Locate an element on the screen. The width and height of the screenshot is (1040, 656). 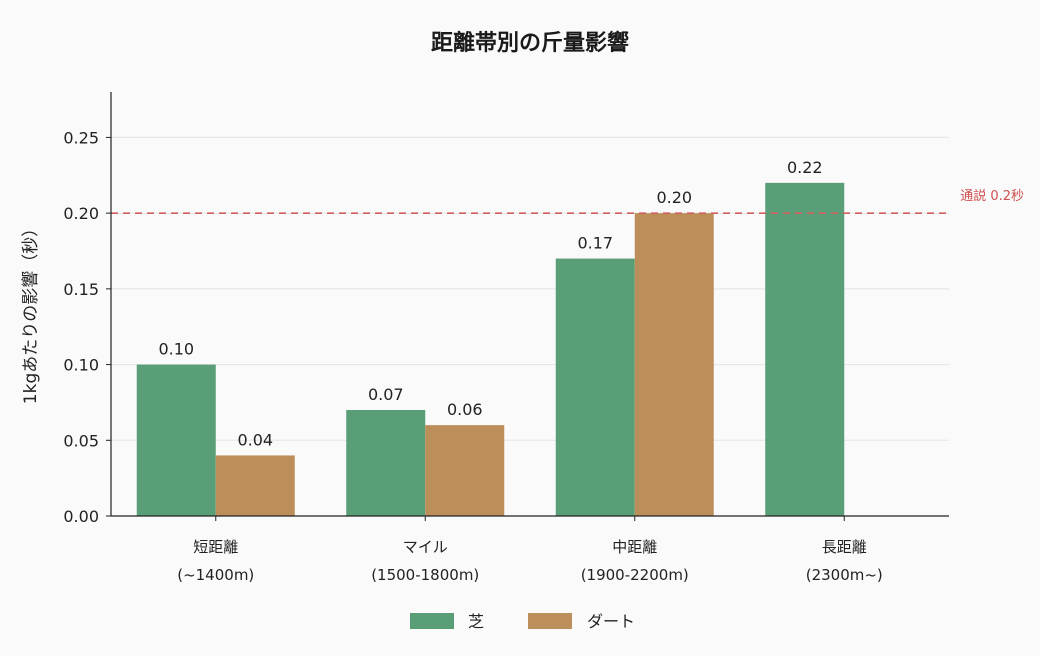
y-tick-label: 0.15 is located at coordinates (81, 289).